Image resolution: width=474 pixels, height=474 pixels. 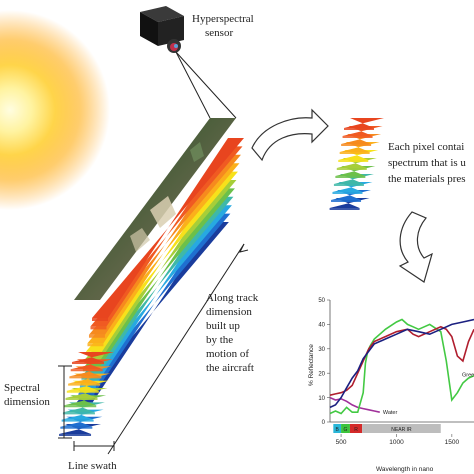 I want to click on spectral-band-stack, so click(x=86, y=394).